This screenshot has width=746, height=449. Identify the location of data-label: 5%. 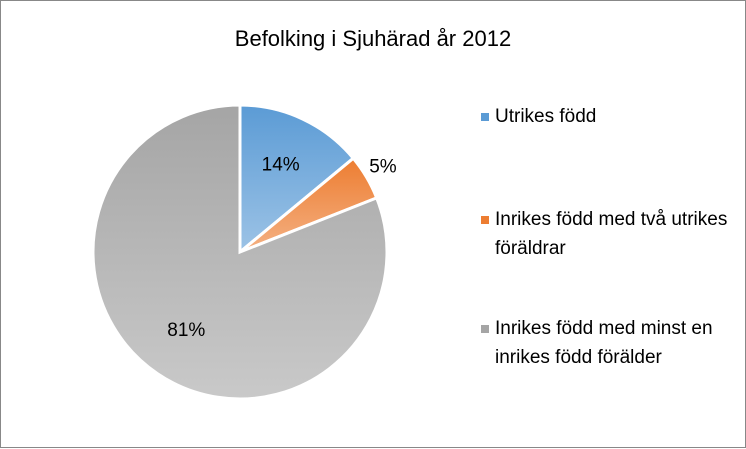
(383, 166).